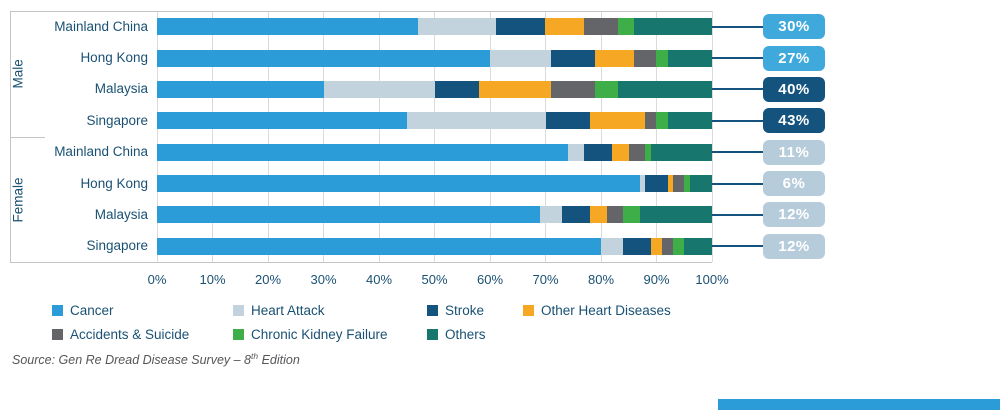  I want to click on brand-footer-stripe, so click(859, 404).